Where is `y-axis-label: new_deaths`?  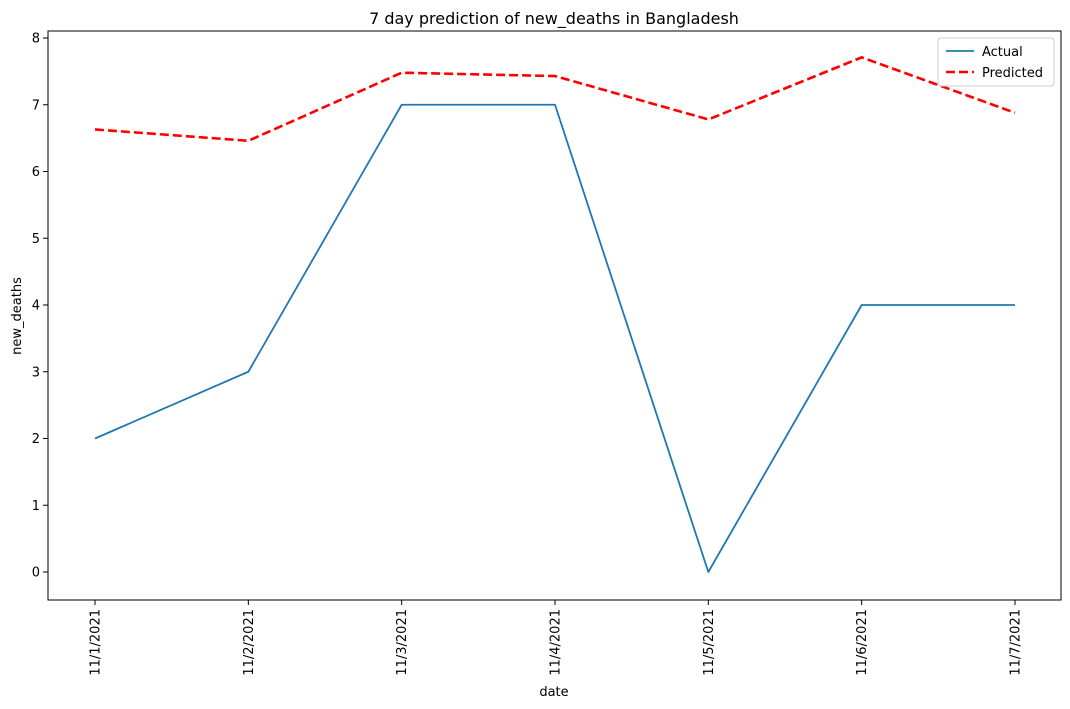 y-axis-label: new_deaths is located at coordinates (17, 316).